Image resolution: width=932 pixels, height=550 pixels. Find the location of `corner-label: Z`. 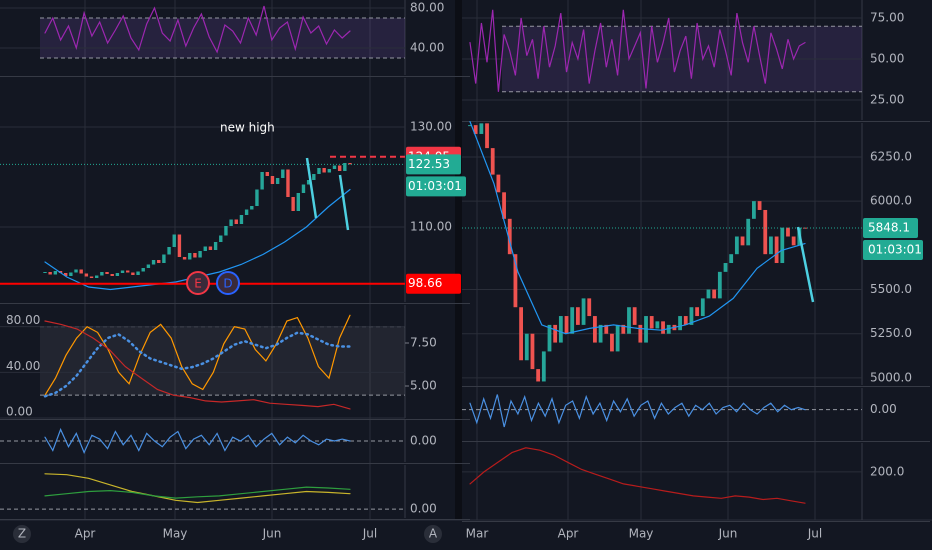

corner-label: Z is located at coordinates (22, 534).